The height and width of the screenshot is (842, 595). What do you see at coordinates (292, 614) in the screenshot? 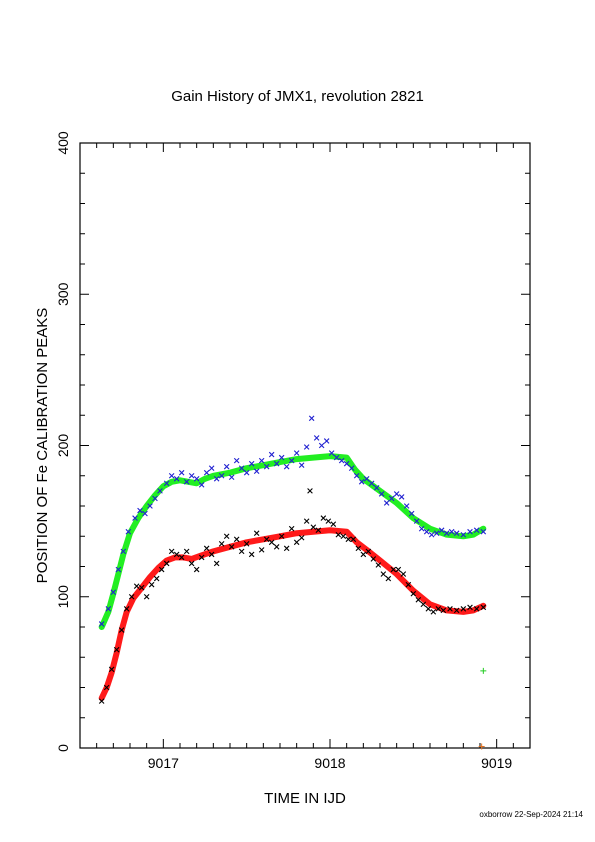
I see `lower-fit-line` at bounding box center [292, 614].